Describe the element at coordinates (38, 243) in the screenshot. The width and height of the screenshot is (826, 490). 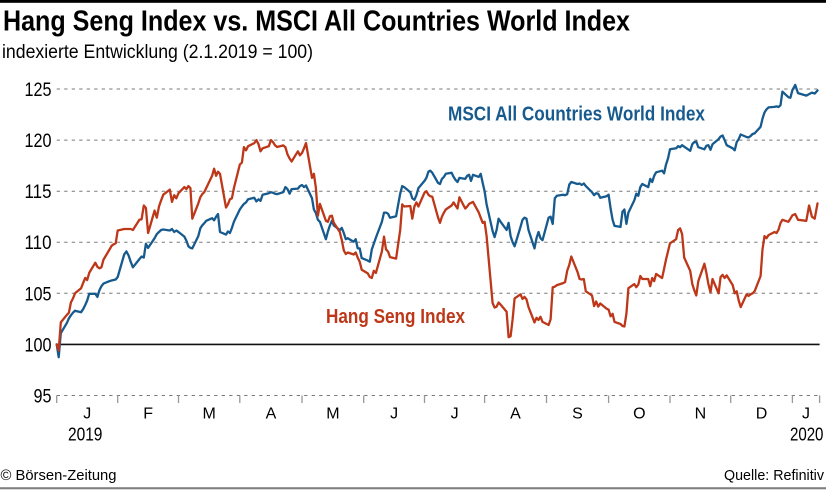
I see `svg-text: 110` at that location.